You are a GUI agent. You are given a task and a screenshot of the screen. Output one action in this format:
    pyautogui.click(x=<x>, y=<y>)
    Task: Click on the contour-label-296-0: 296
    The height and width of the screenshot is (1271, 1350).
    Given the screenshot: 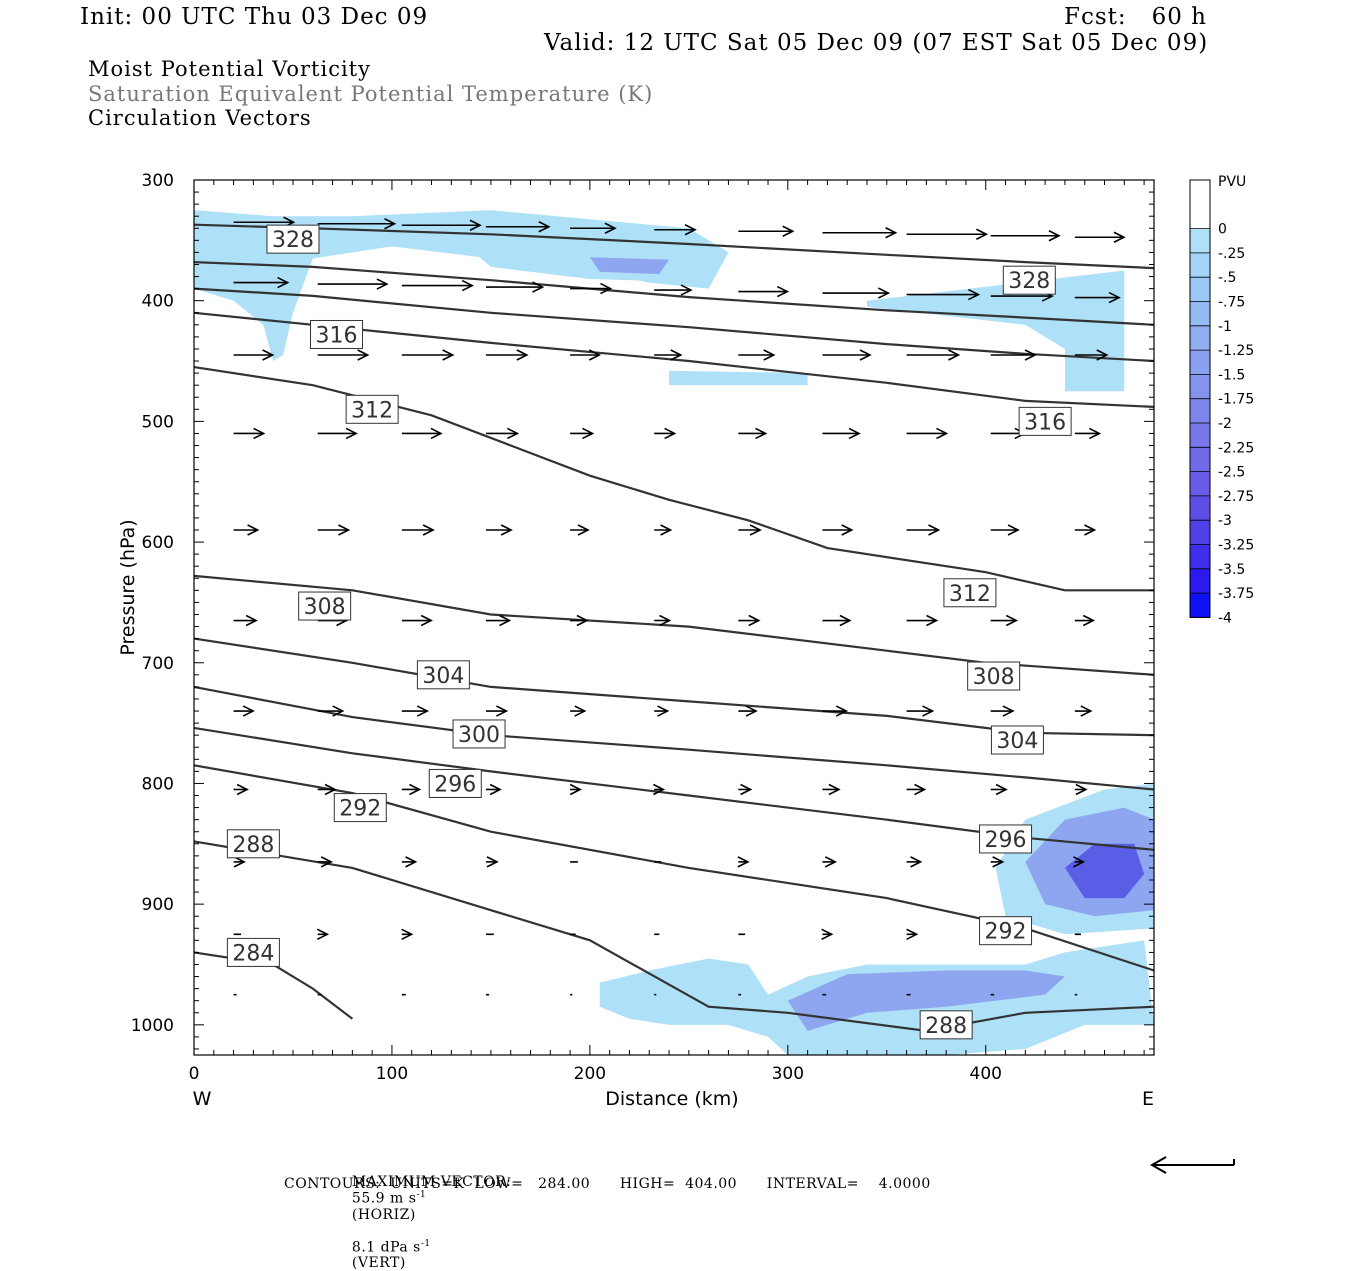 What is the action you would take?
    pyautogui.click(x=455, y=783)
    